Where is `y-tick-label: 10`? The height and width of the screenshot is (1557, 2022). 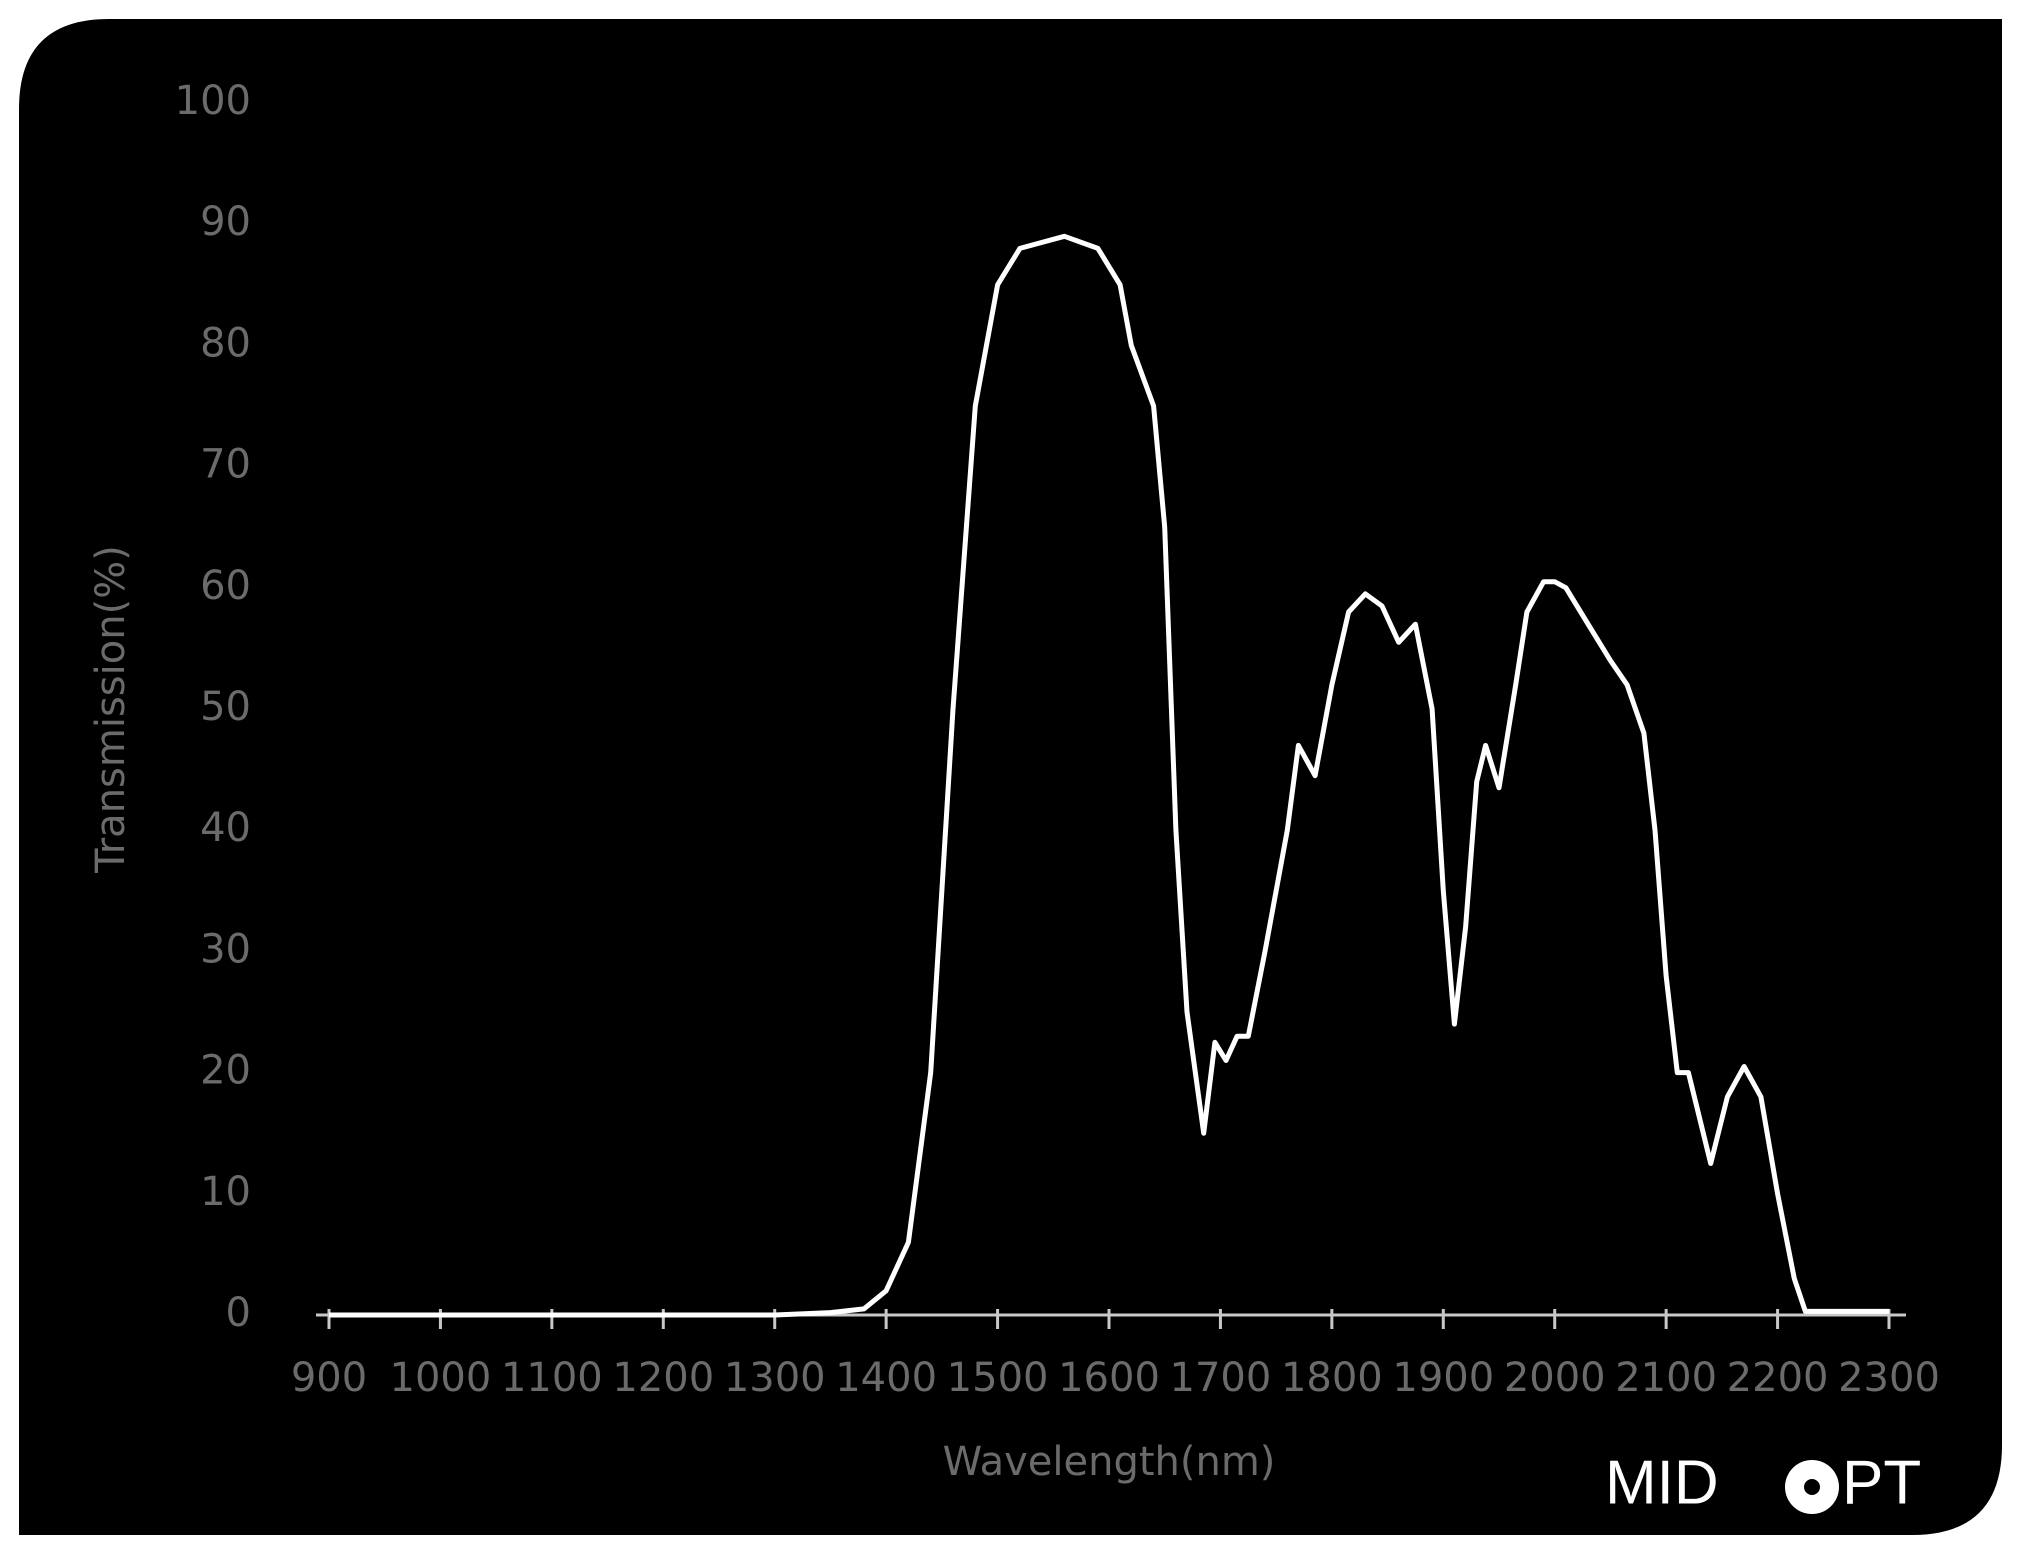
y-tick-label: 10 is located at coordinates (225, 1192).